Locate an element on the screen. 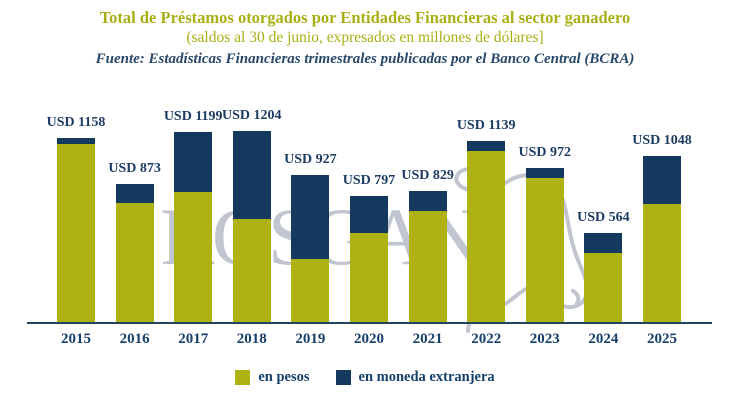  bar-2018-extranjera-segment is located at coordinates (251, 175).